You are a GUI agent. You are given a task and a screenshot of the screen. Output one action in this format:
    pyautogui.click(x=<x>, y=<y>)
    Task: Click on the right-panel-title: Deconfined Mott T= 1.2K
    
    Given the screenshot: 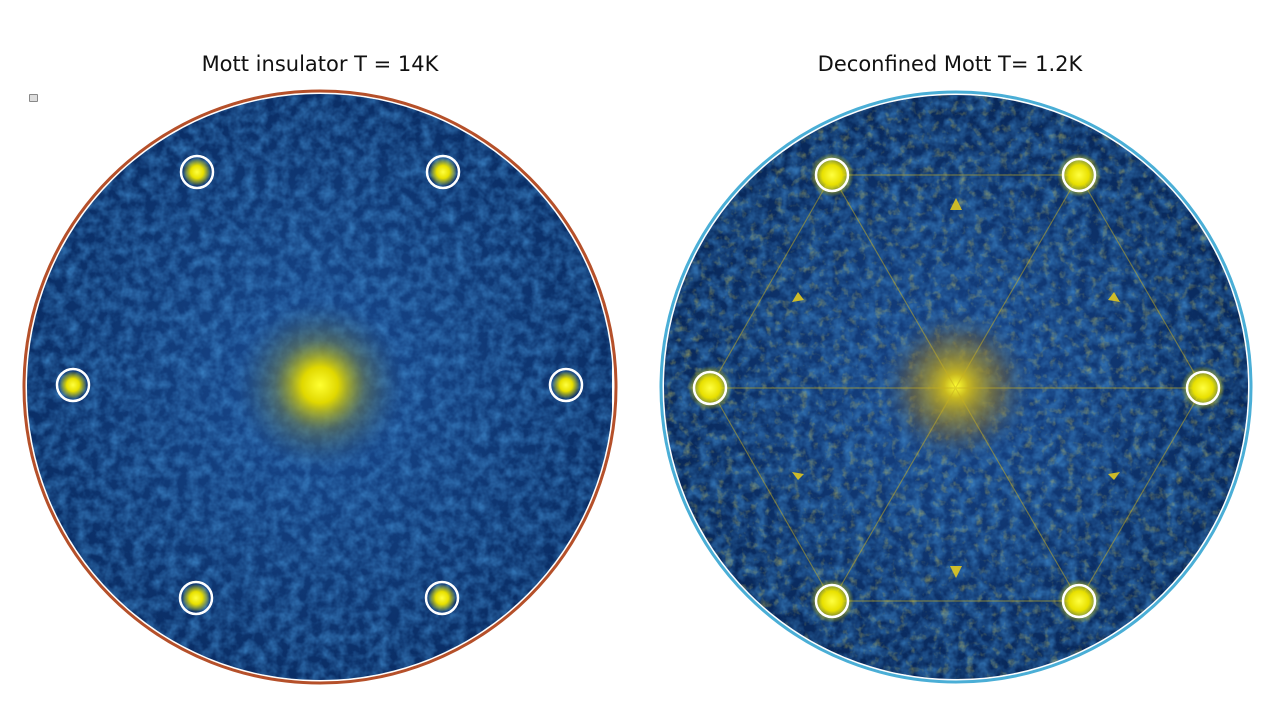 What is the action you would take?
    pyautogui.click(x=950, y=64)
    